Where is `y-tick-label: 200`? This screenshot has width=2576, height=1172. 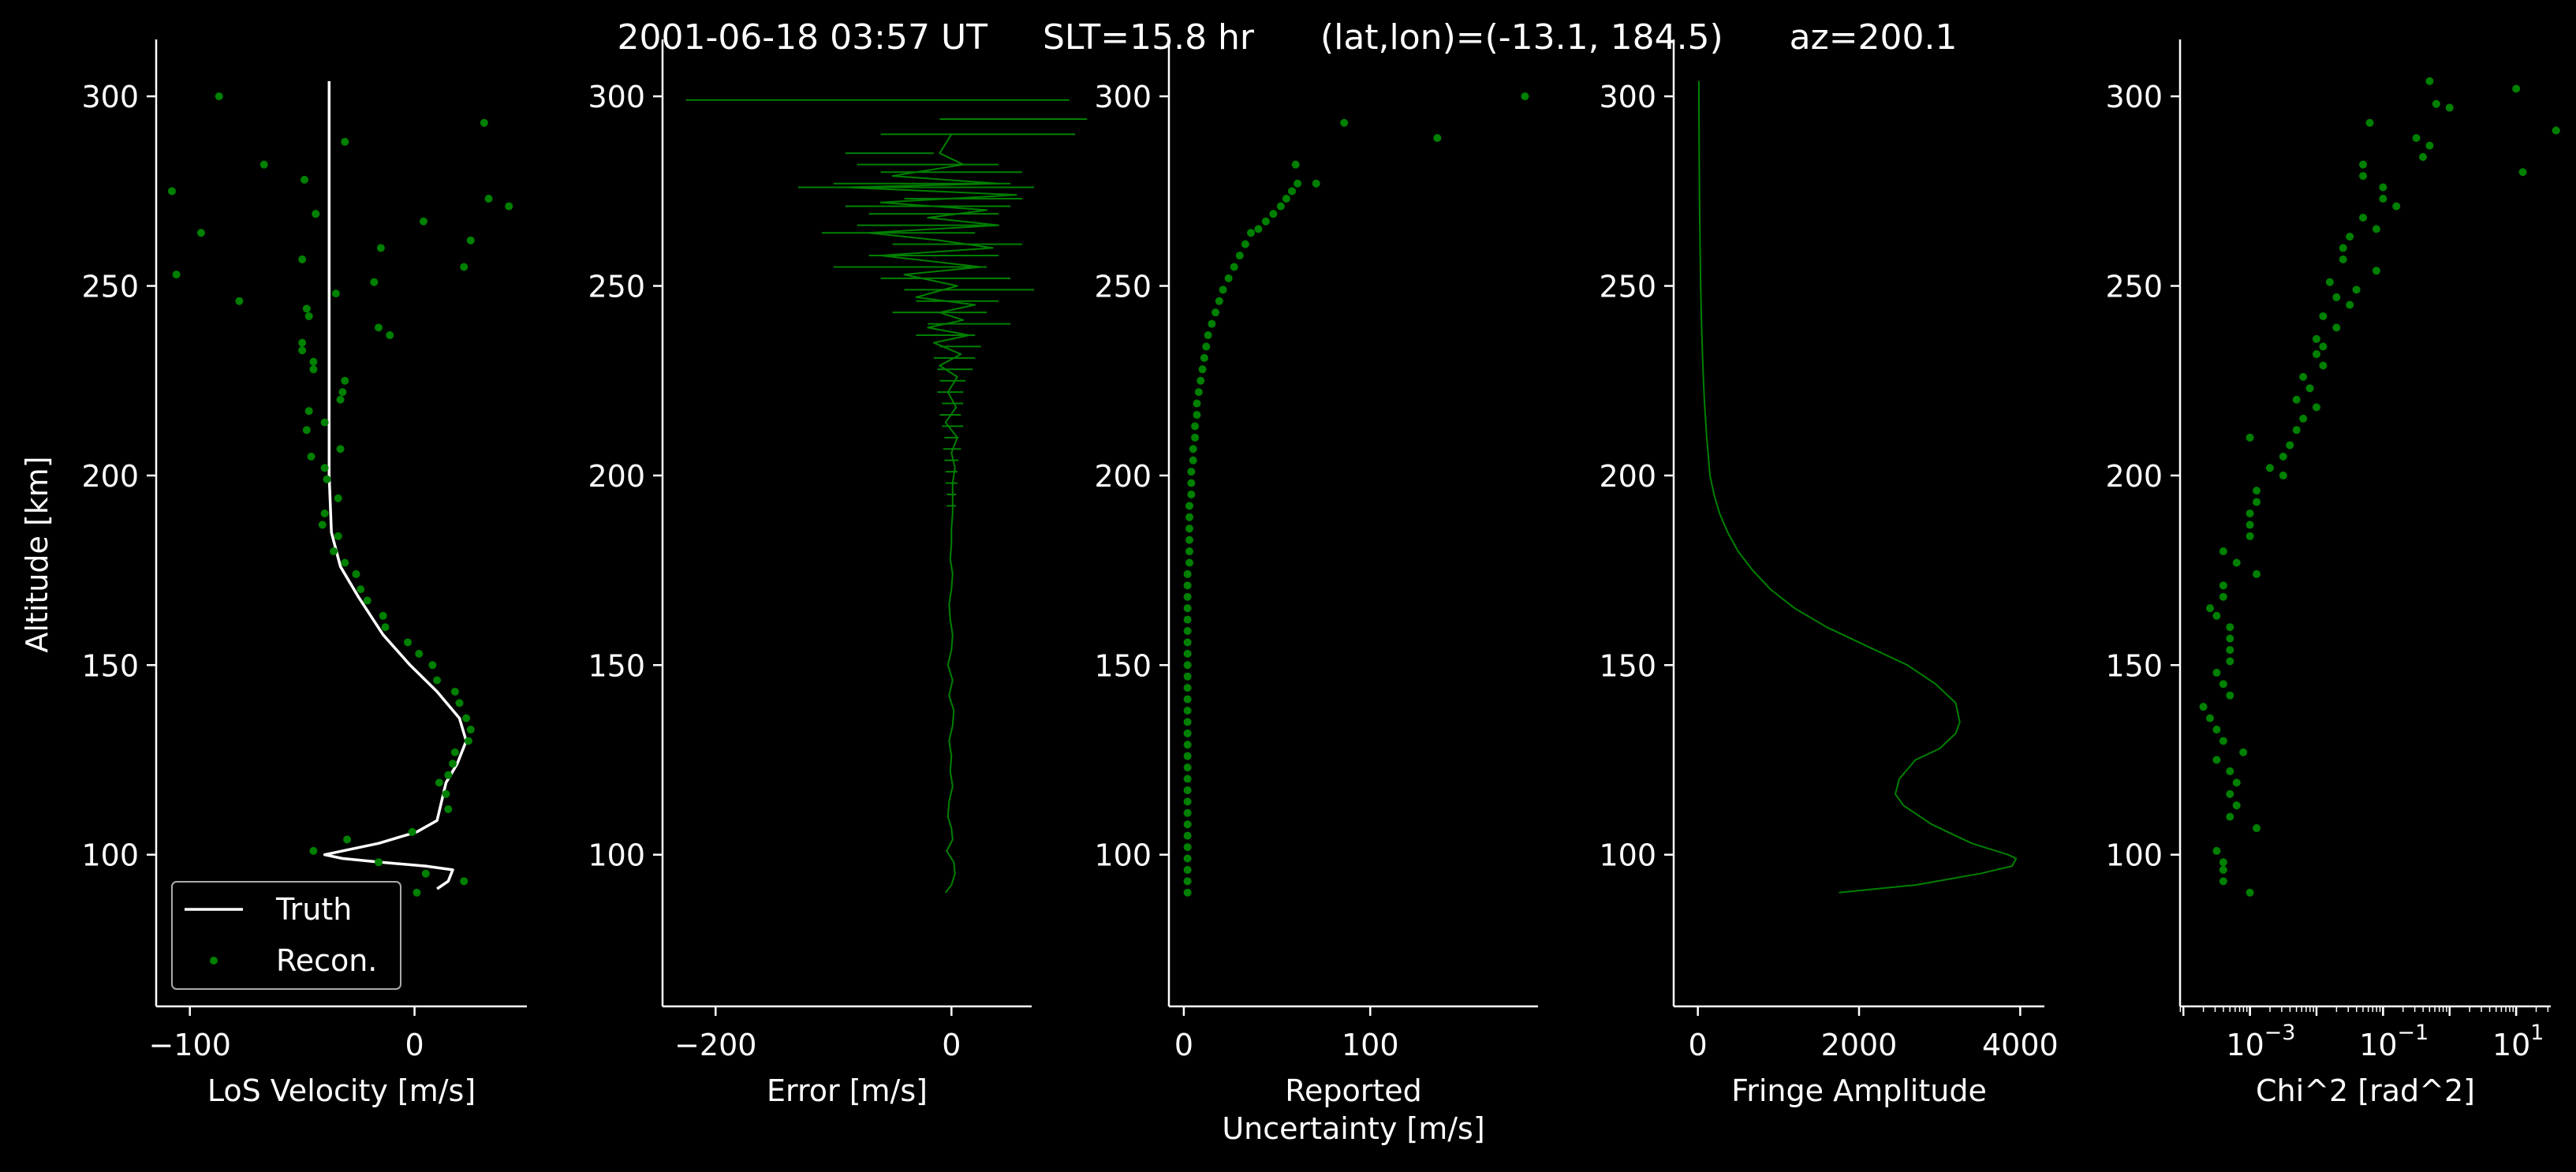 y-tick-label: 200 is located at coordinates (616, 477).